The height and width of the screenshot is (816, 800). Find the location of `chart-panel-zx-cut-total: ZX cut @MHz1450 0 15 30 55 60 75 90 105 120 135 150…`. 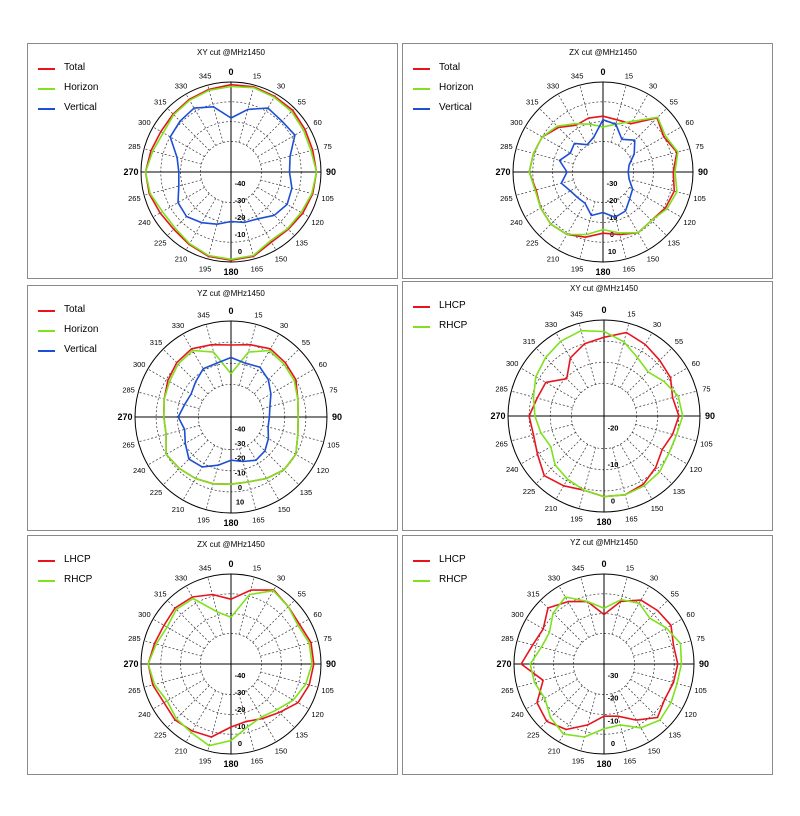

chart-panel-zx-cut-total: ZX cut @MHz1450 0 15 30 55 60 75 90 105 120 135 150… is located at coordinates (587, 161).